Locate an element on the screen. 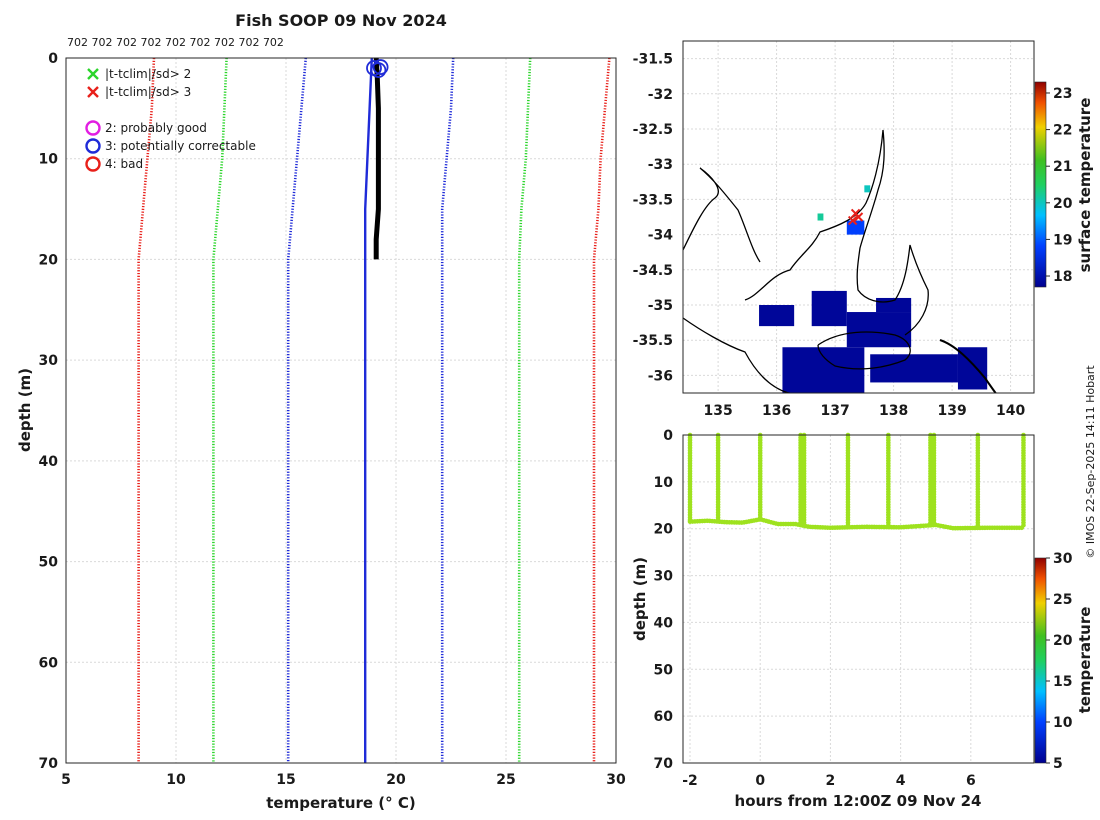  map-ytick-label: -34 is located at coordinates (661, 236).